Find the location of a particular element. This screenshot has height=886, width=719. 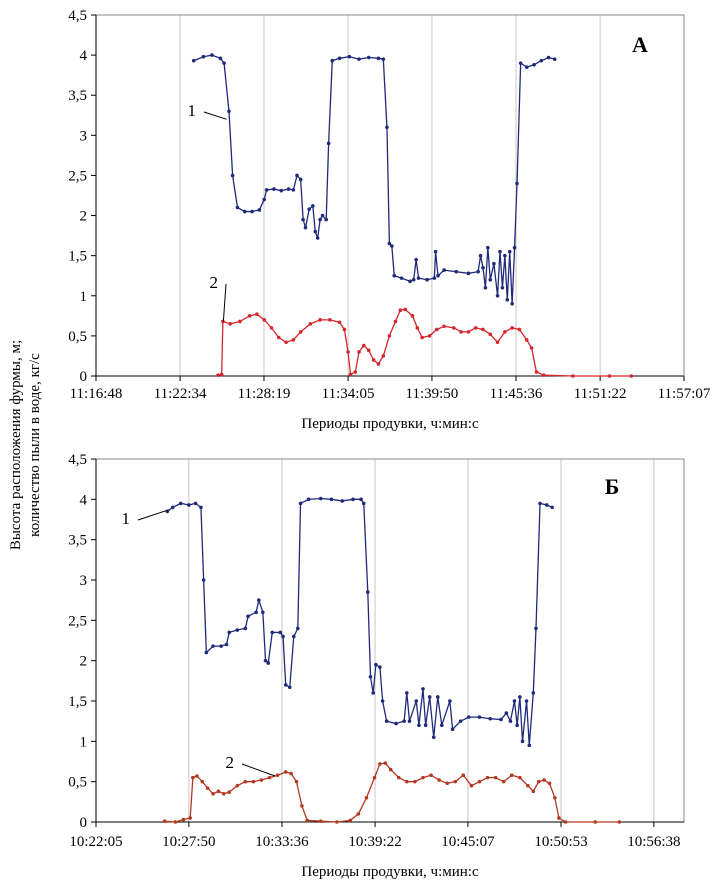

series-1-line is located at coordinates (374, 179).